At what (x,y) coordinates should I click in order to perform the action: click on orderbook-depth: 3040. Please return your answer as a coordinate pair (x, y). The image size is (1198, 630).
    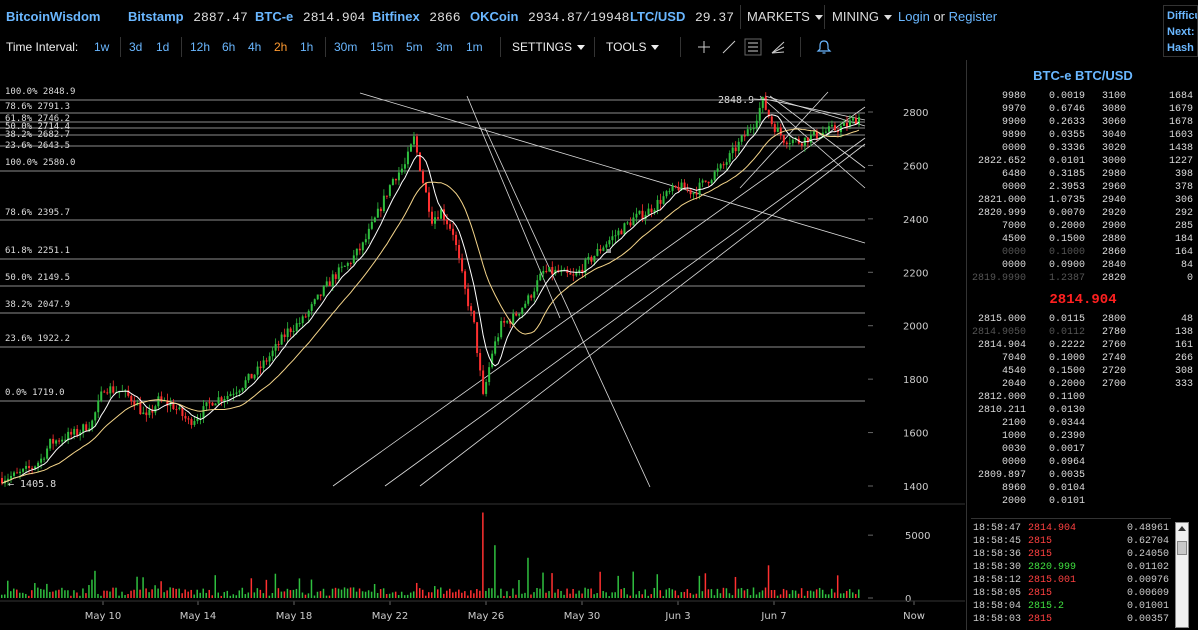
    Looking at the image, I should click on (1114, 135).